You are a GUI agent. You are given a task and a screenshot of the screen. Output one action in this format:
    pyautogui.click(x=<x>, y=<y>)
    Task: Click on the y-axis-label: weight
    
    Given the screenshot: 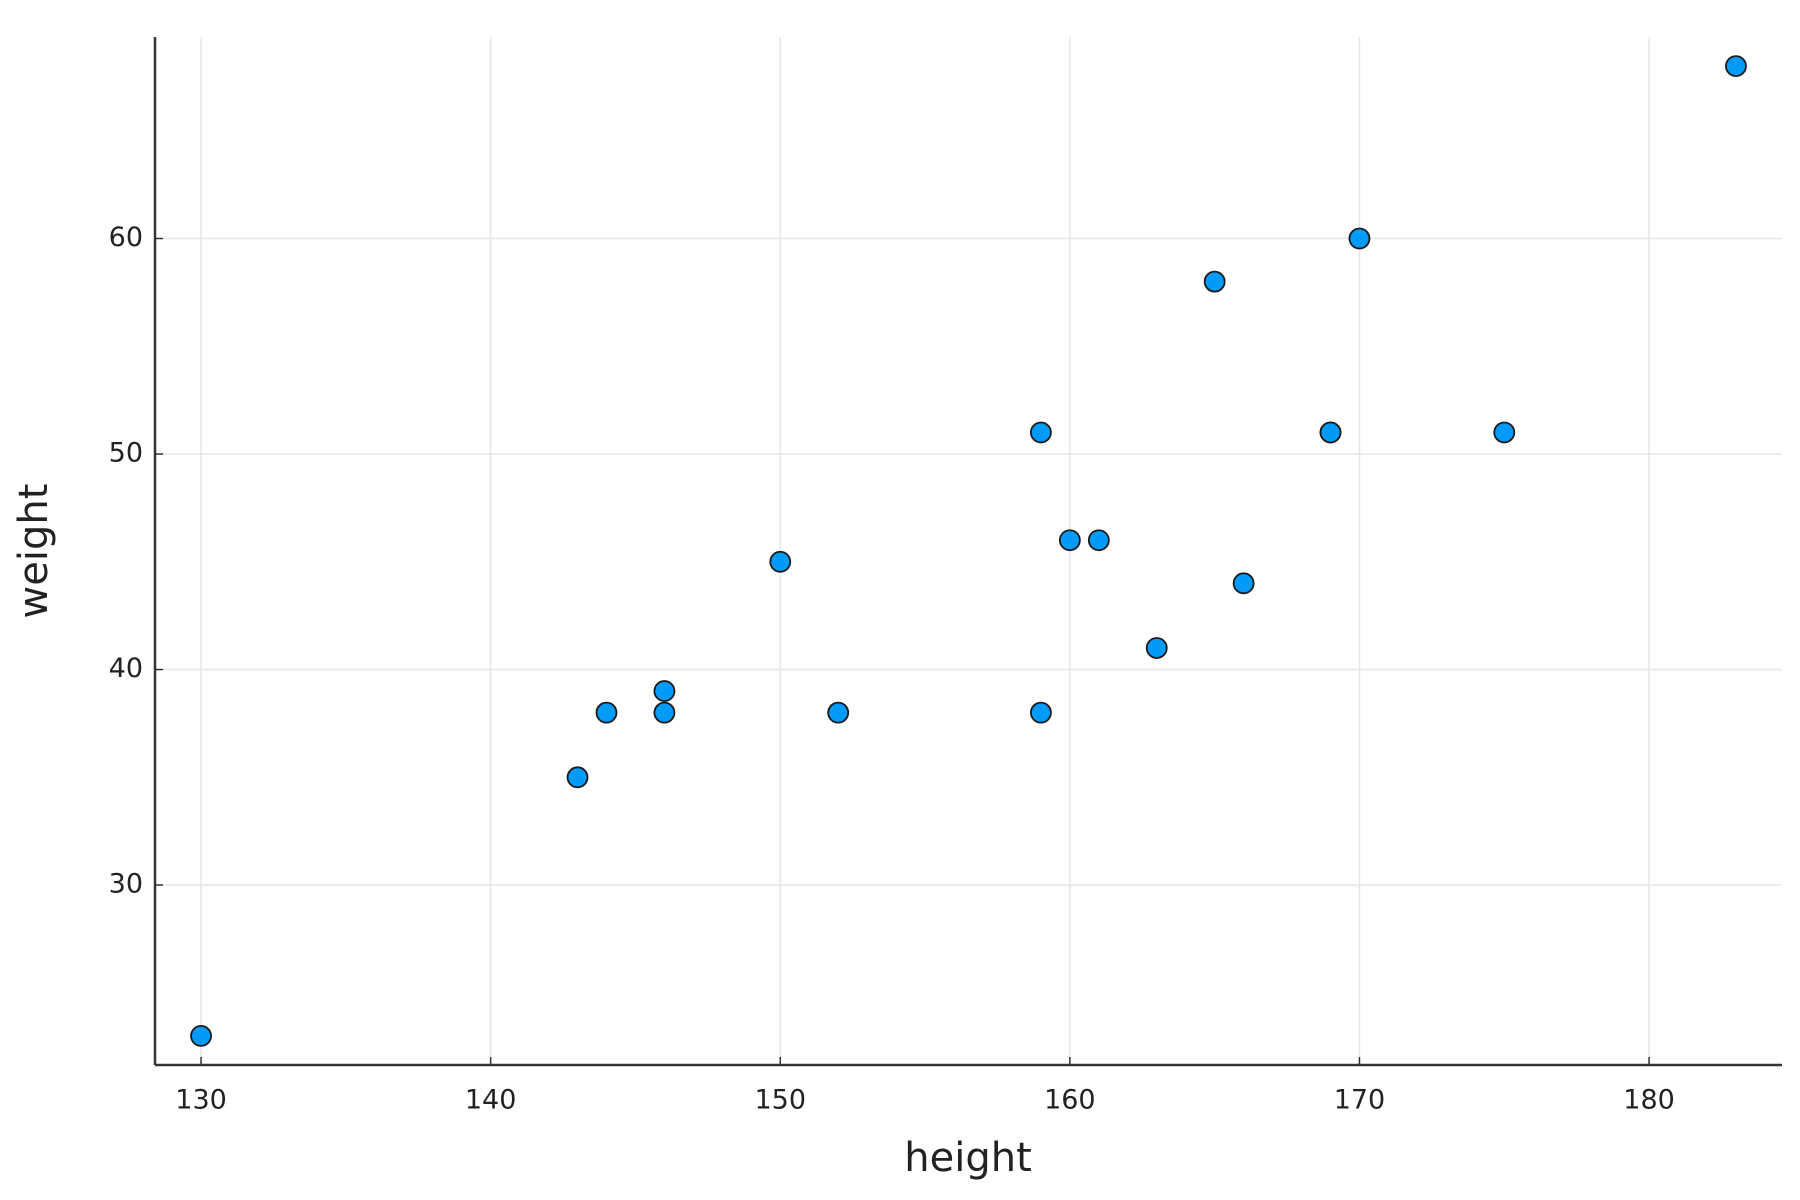 What is the action you would take?
    pyautogui.click(x=34, y=551)
    